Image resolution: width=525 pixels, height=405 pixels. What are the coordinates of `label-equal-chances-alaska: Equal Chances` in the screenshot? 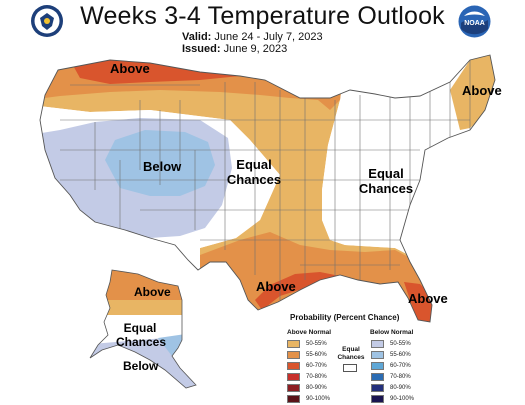 It's located at (141, 335).